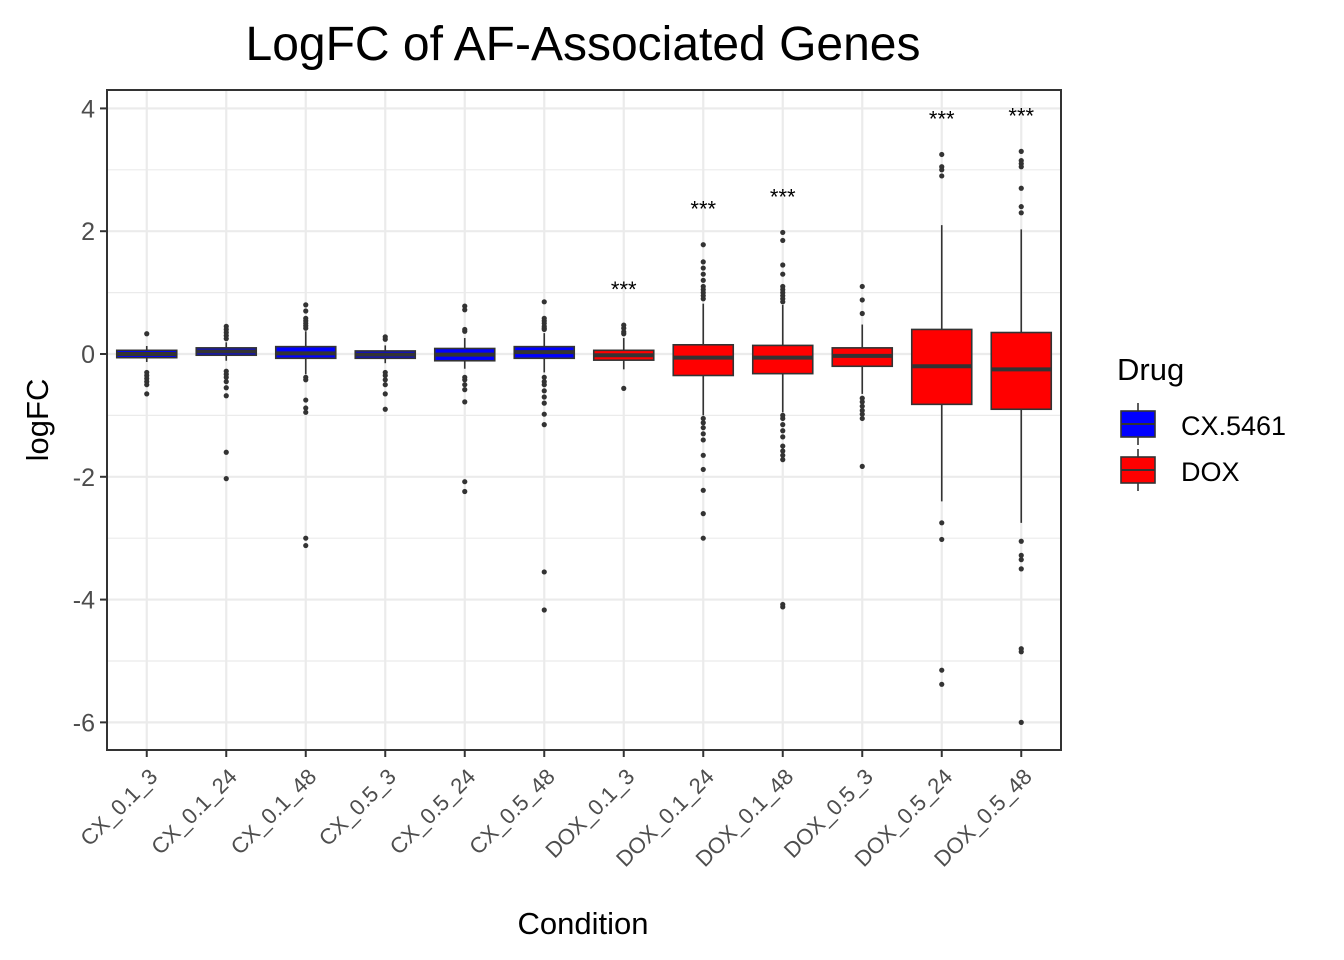  Describe the element at coordinates (194, 812) in the screenshot. I see `x-tick-label: CX_0.1_24` at that location.